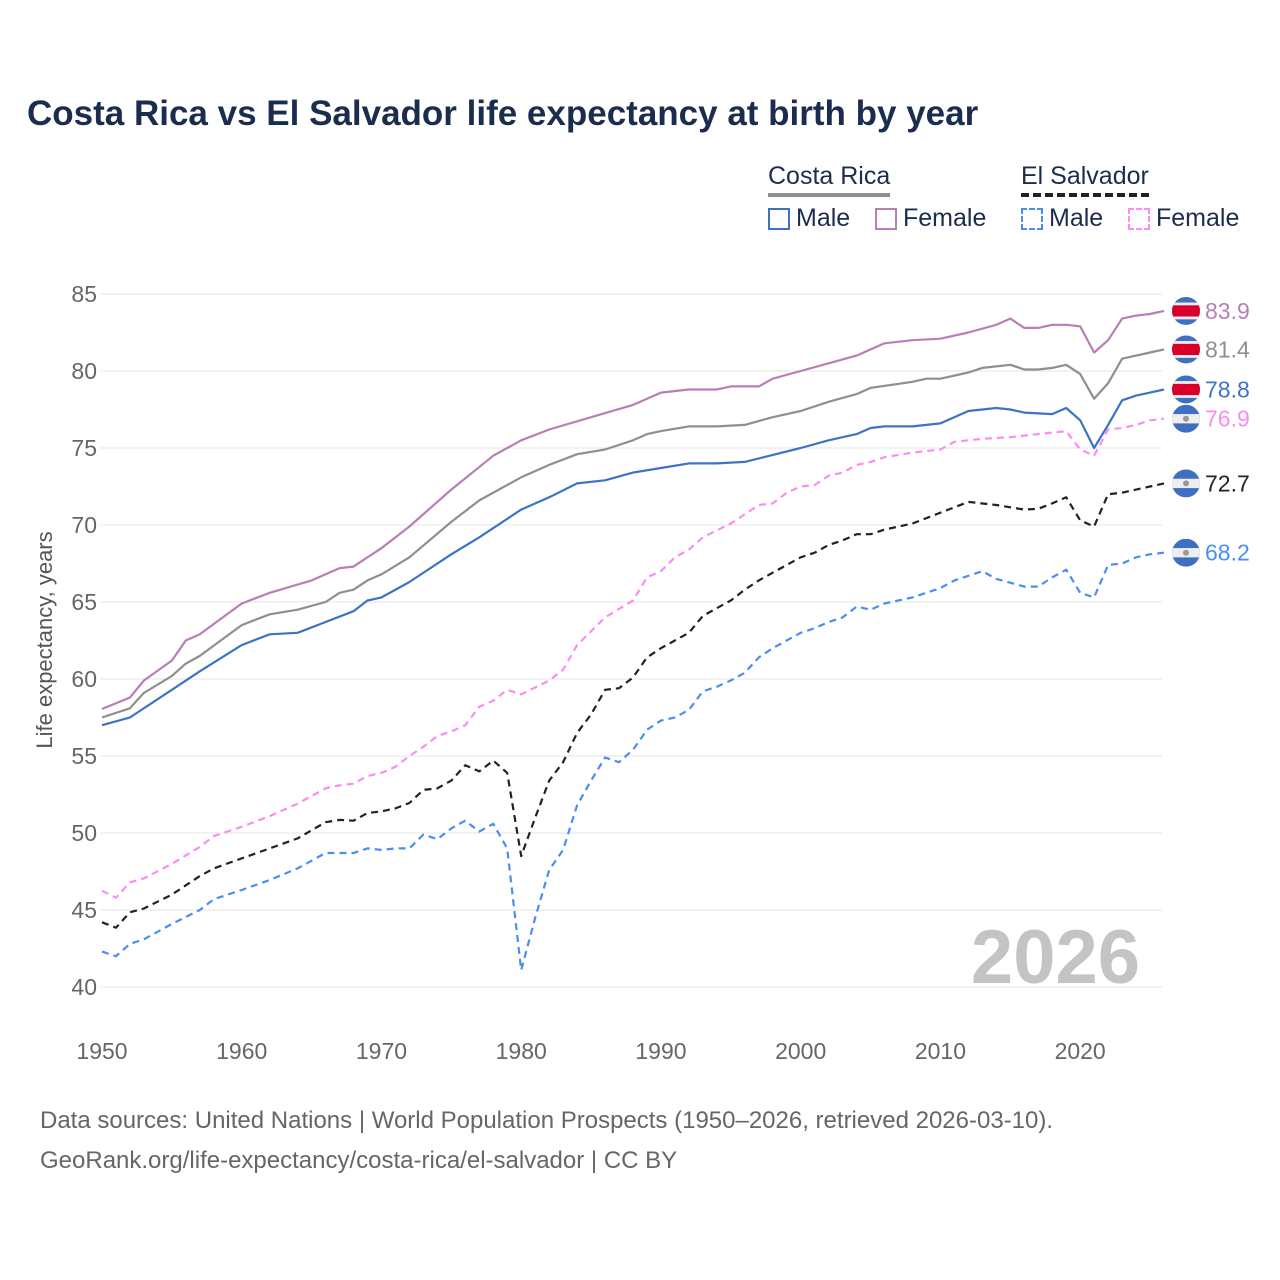  I want to click on legend-item-cr-female: Female, so click(930, 218).